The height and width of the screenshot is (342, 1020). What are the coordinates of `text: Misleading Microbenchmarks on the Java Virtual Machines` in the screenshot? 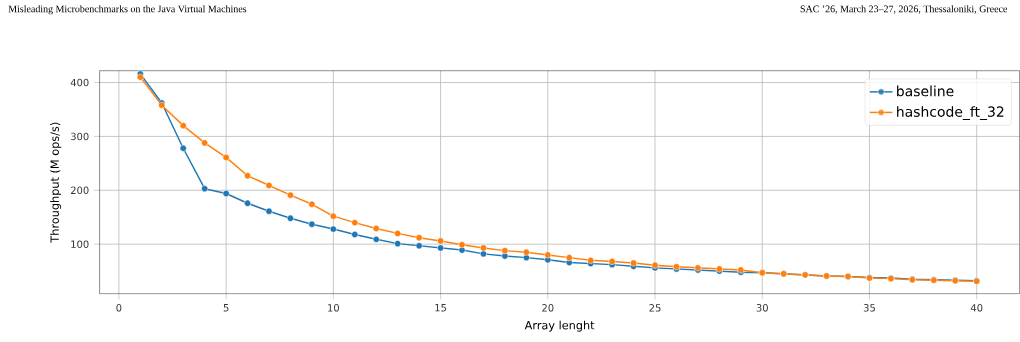 It's located at (127, 10).